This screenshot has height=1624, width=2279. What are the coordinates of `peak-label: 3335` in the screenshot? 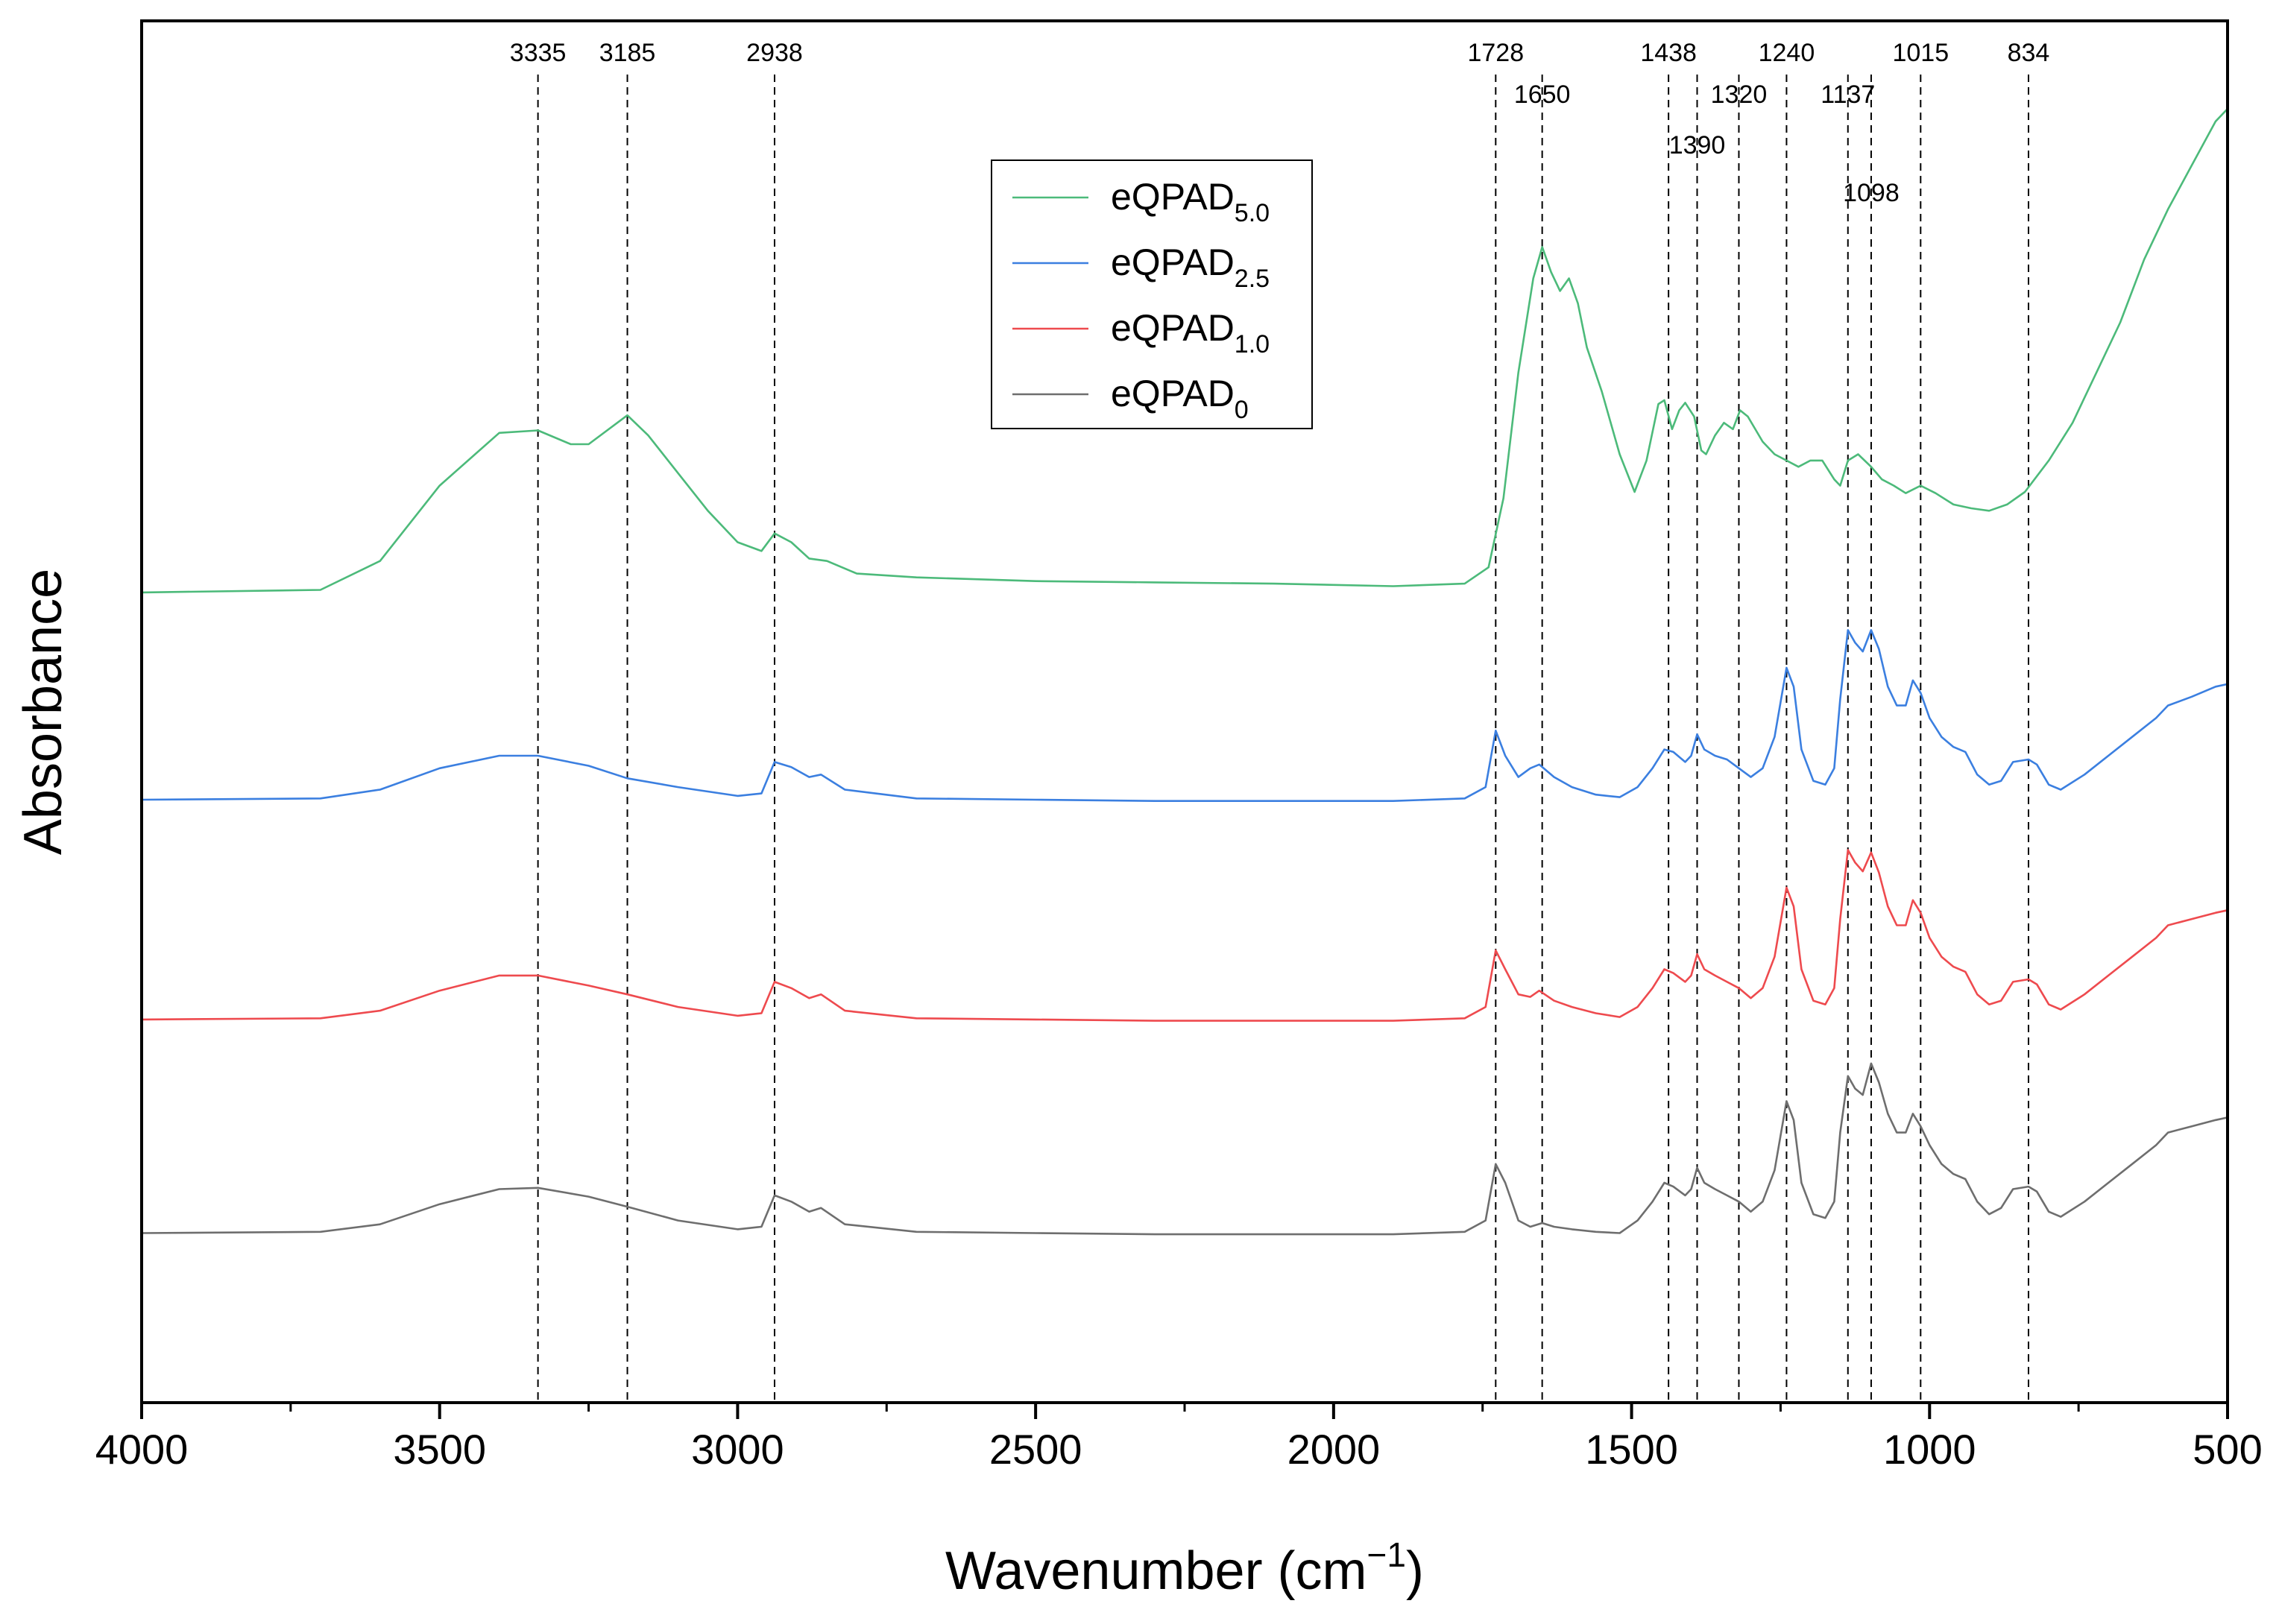 It's located at (538, 53).